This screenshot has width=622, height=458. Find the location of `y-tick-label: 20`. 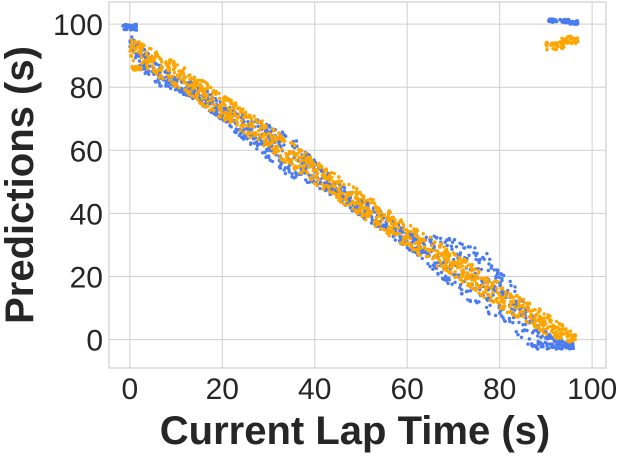

y-tick-label: 20 is located at coordinates (86, 278).